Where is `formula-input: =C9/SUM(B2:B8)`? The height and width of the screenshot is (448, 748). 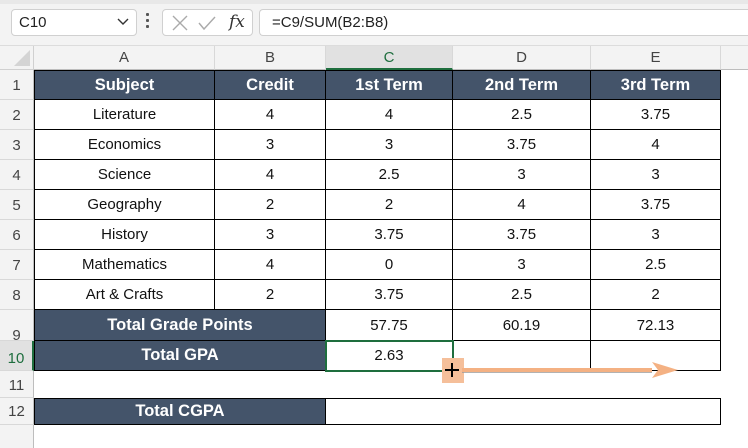 formula-input: =C9/SUM(B2:B8) is located at coordinates (503, 22).